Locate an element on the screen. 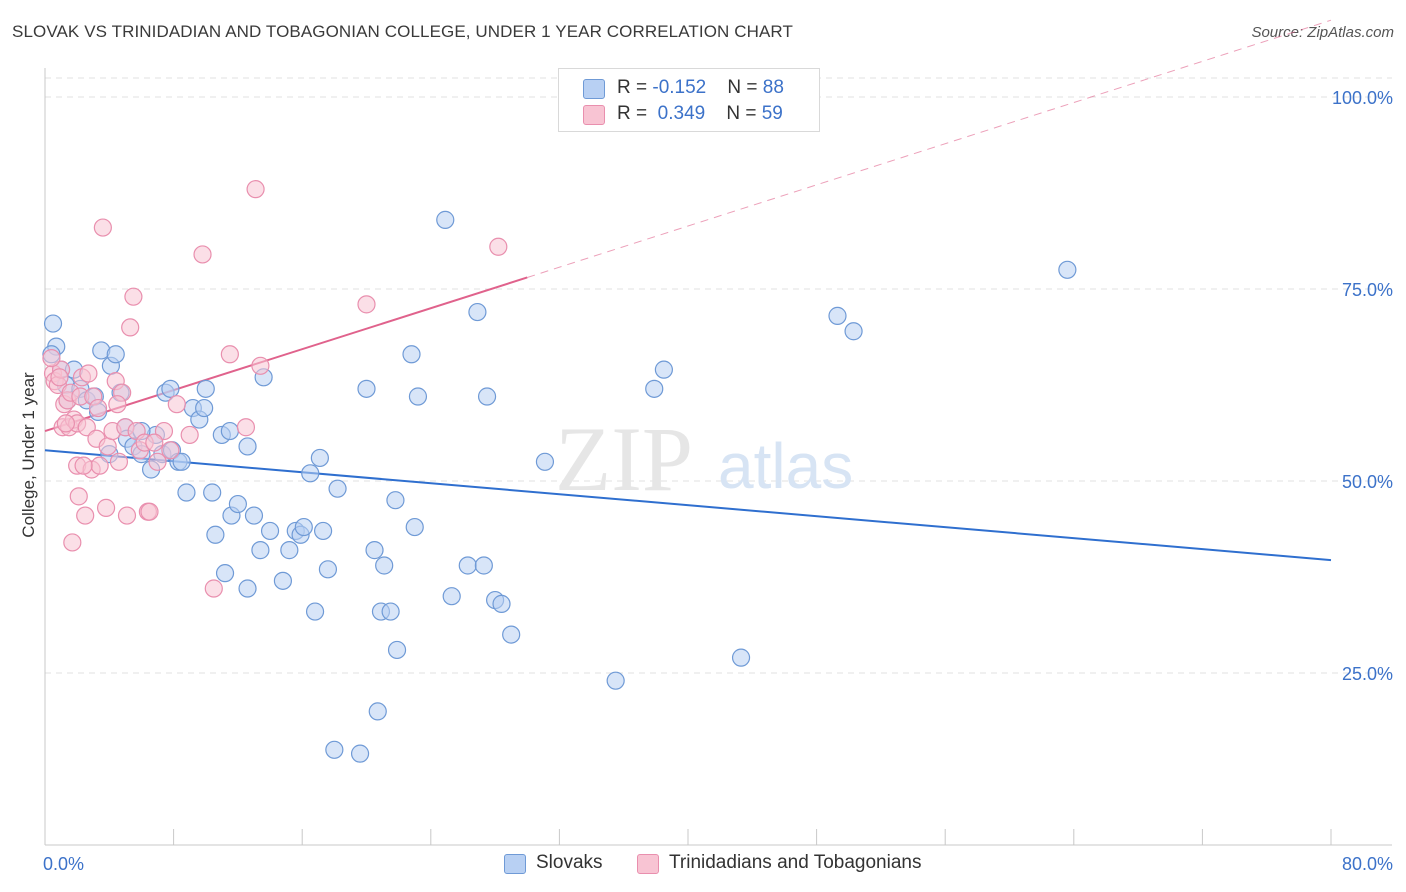 The image size is (1406, 892). legend-r-value: -0.152 is located at coordinates (679, 87).